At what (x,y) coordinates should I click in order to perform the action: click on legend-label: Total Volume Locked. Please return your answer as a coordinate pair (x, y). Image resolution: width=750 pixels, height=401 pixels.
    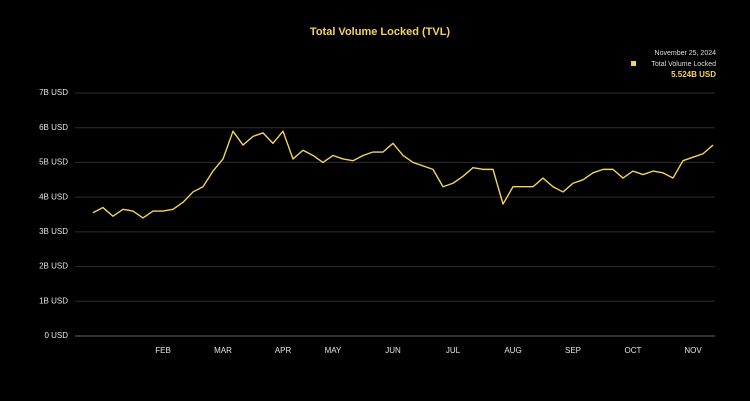
    Looking at the image, I should click on (683, 64).